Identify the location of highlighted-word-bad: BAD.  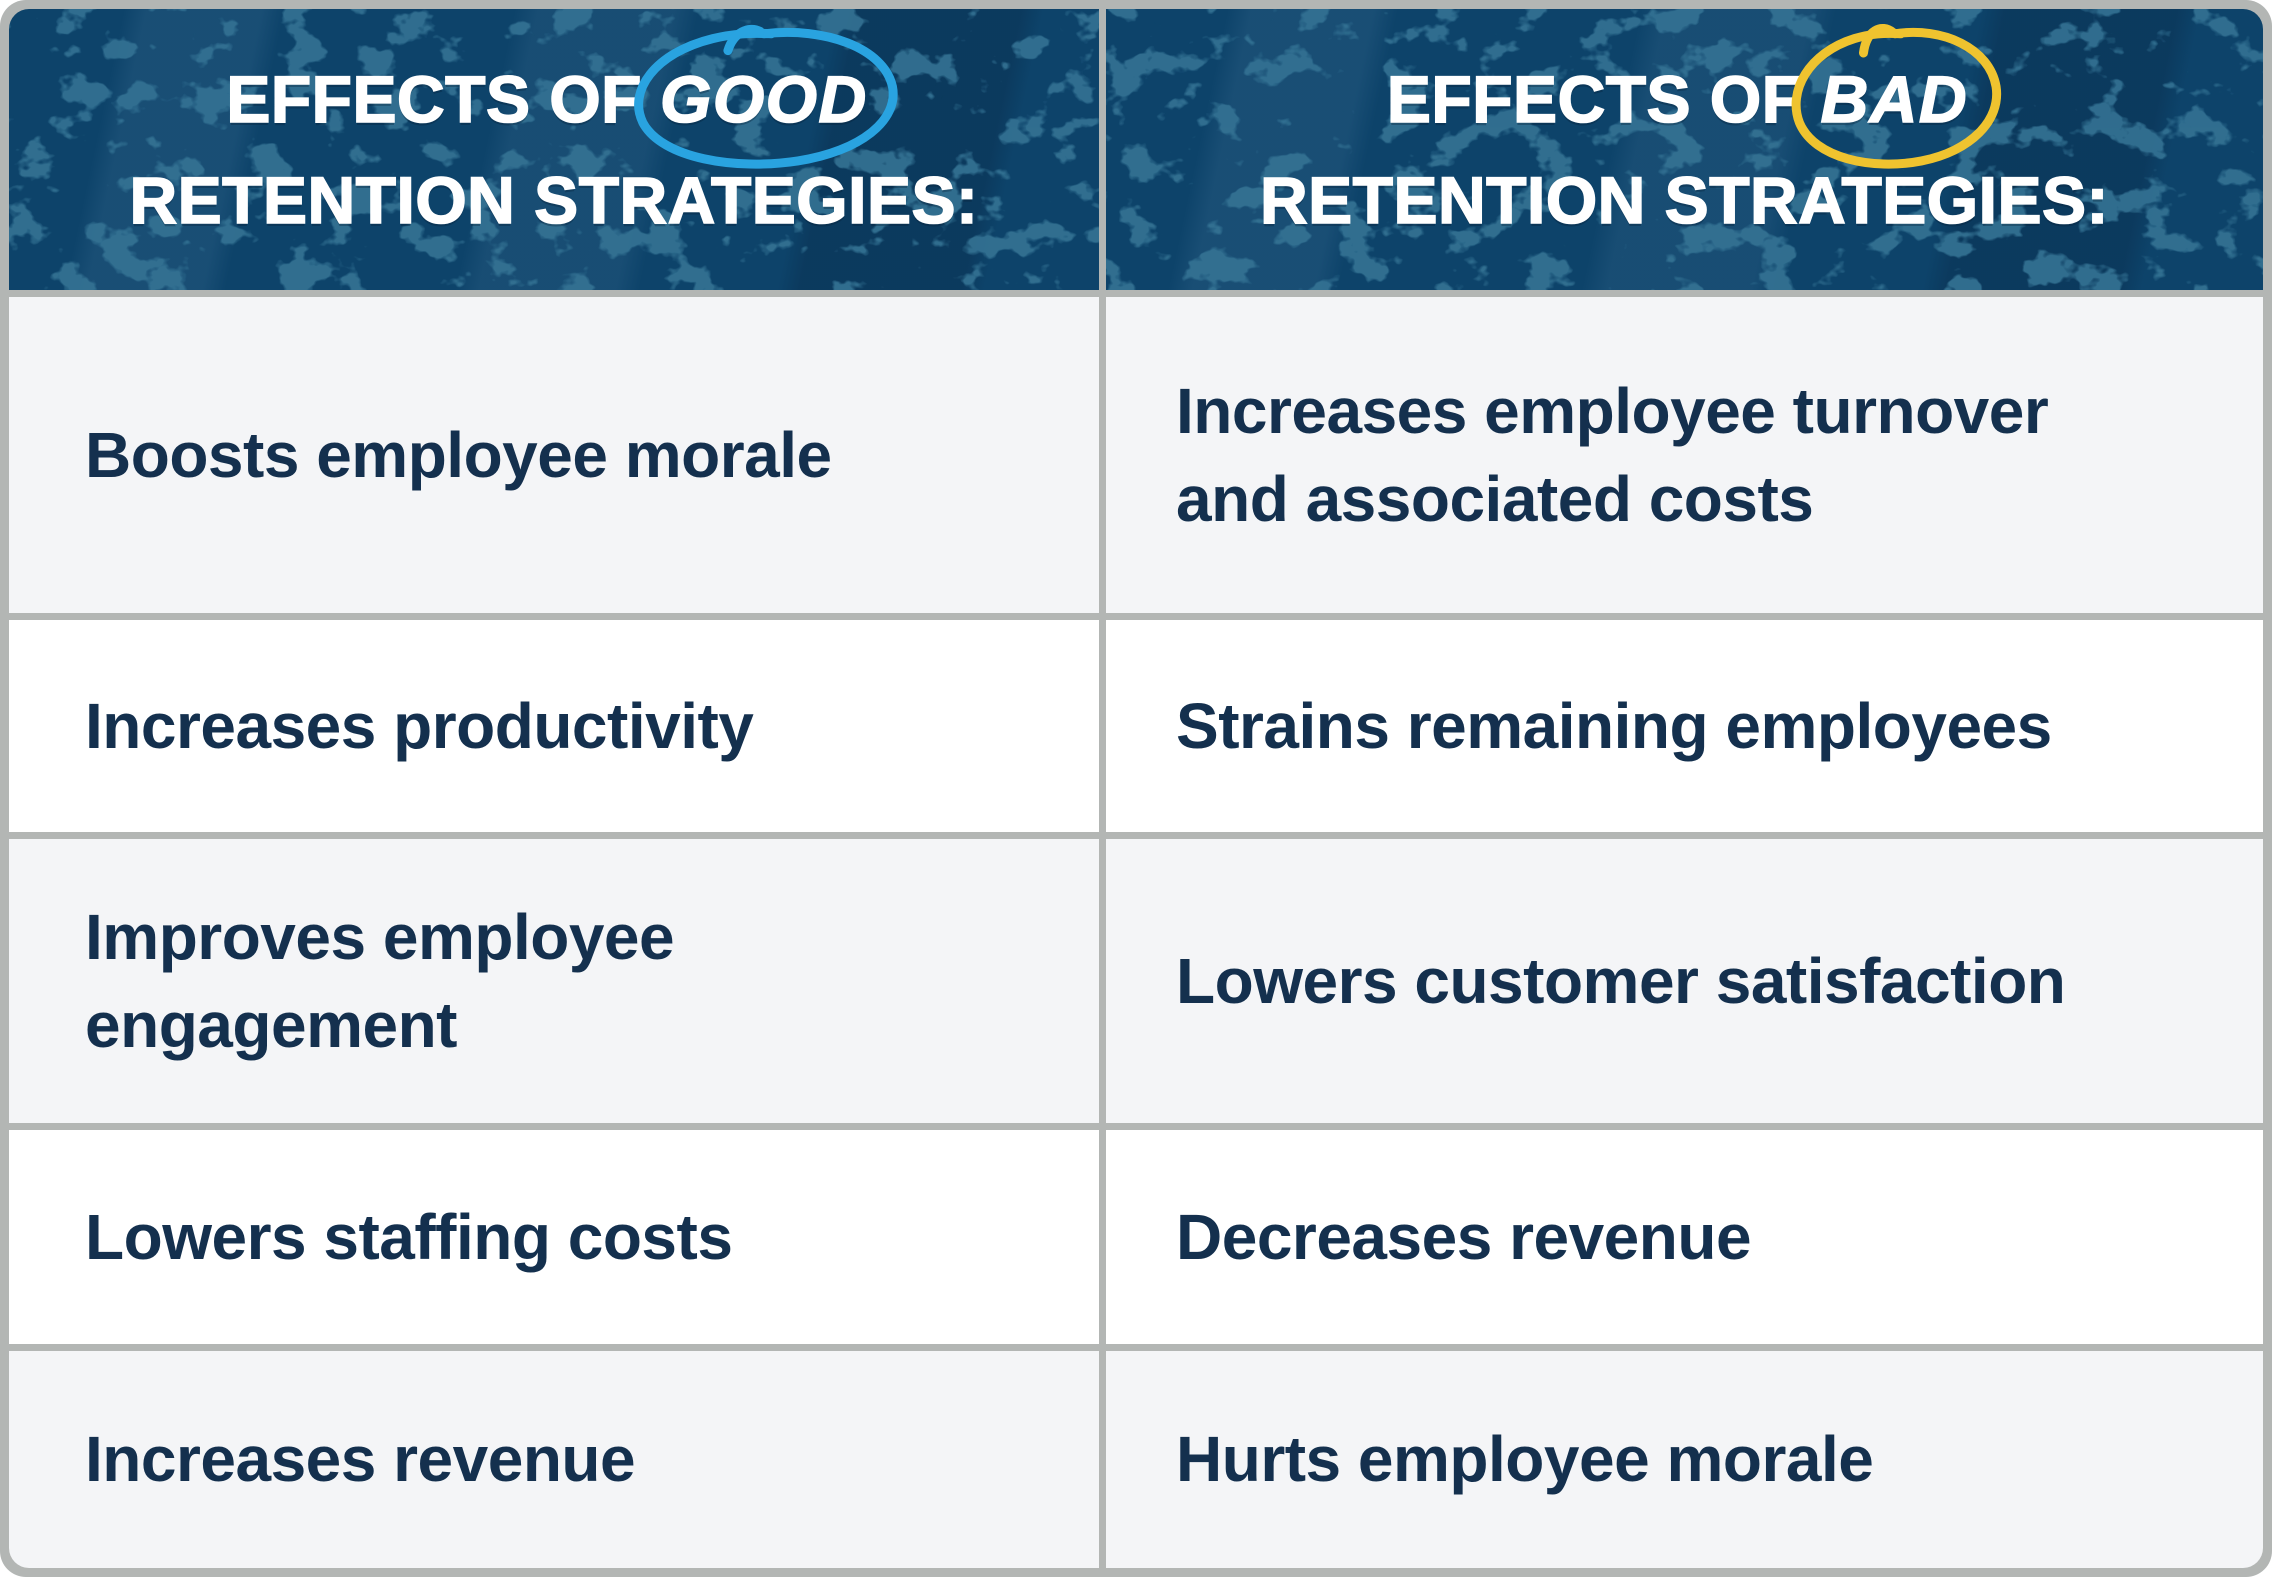
(1895, 99).